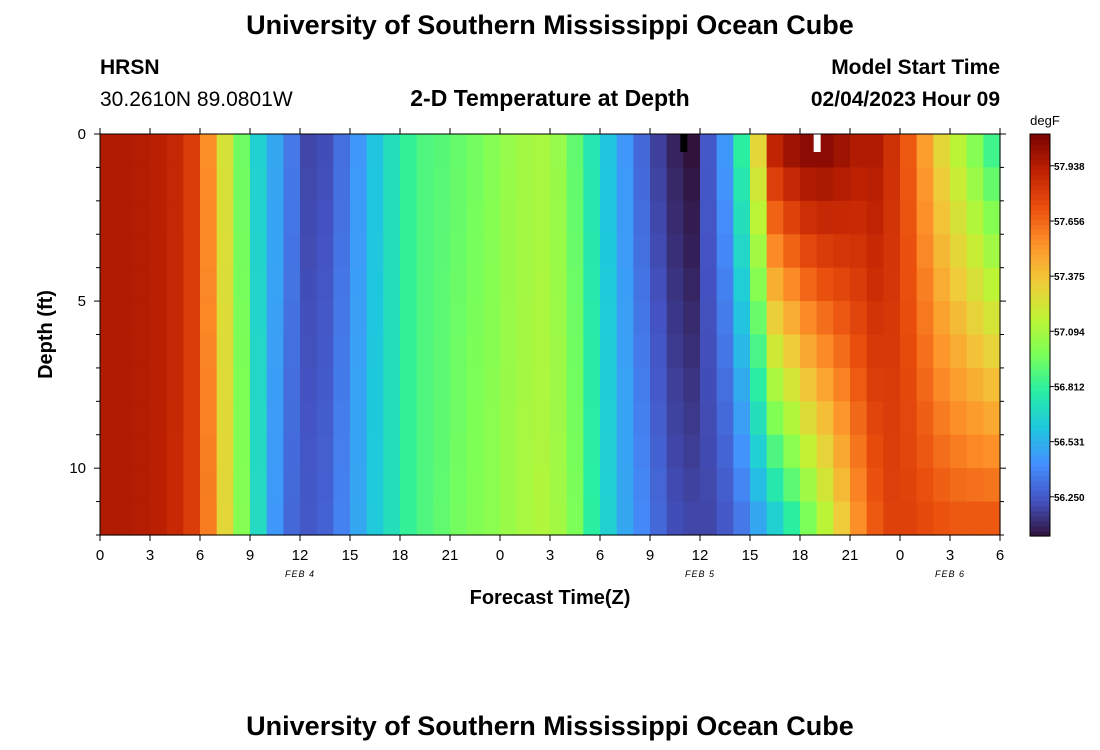 Image resolution: width=1100 pixels, height=750 pixels. Describe the element at coordinates (550, 98) in the screenshot. I see `plot-title: 2-D Temperature at Depth` at that location.